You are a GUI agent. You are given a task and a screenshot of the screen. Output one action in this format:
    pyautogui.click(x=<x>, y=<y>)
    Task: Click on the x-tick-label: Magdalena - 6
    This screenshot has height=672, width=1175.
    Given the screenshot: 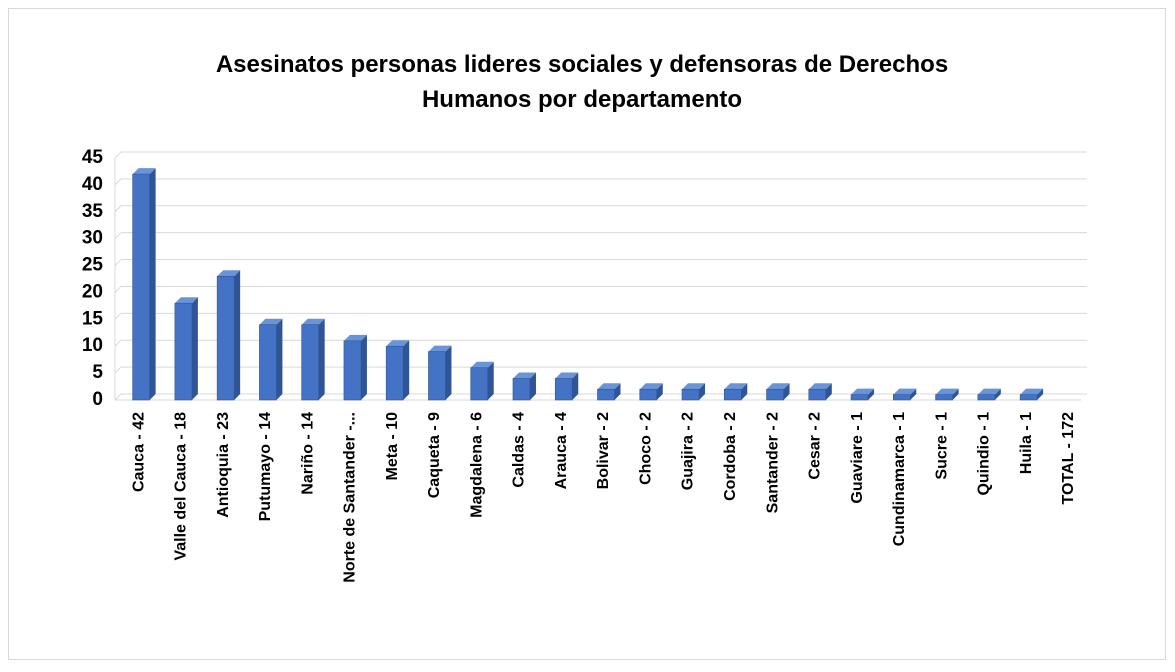 What is the action you would take?
    pyautogui.click(x=476, y=465)
    